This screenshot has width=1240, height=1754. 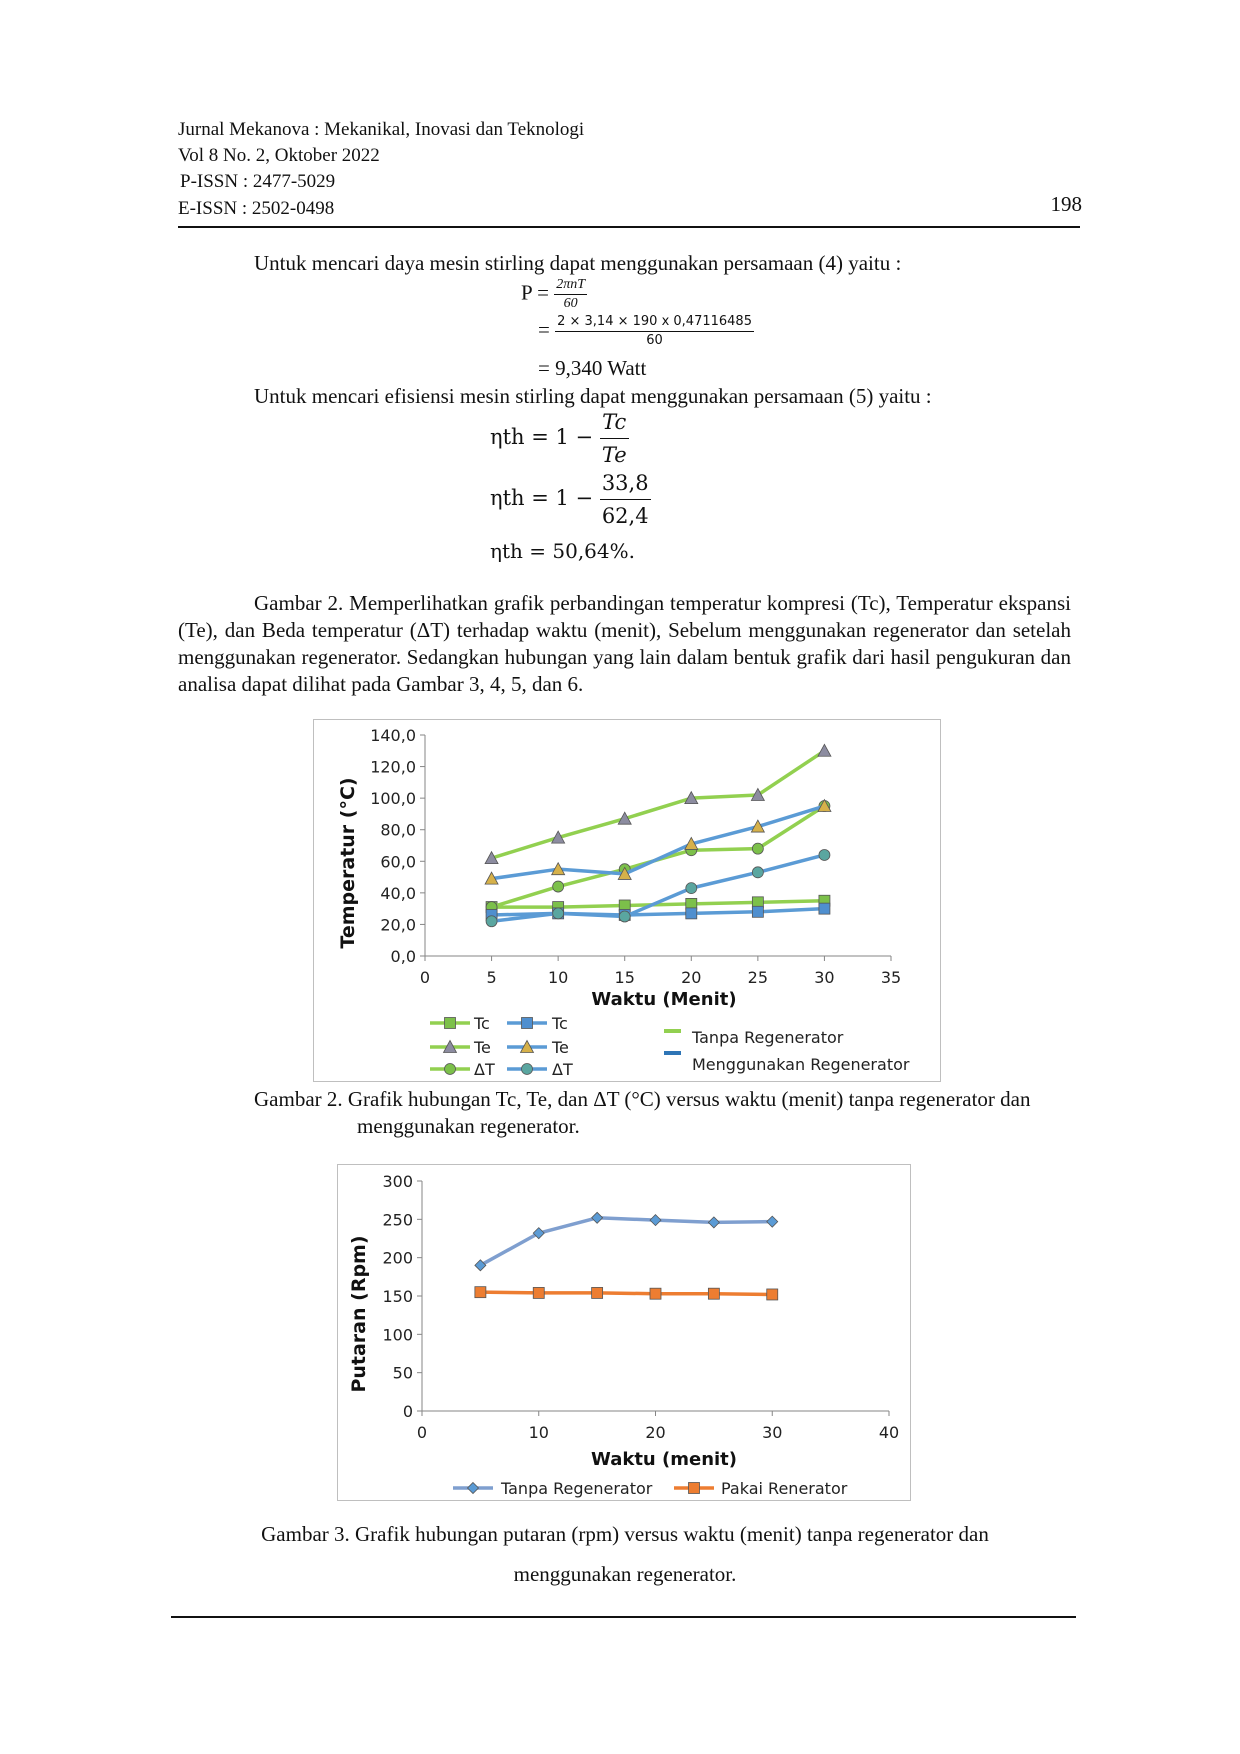 I want to click on fraction: 2πnT 60, so click(x=571, y=294).